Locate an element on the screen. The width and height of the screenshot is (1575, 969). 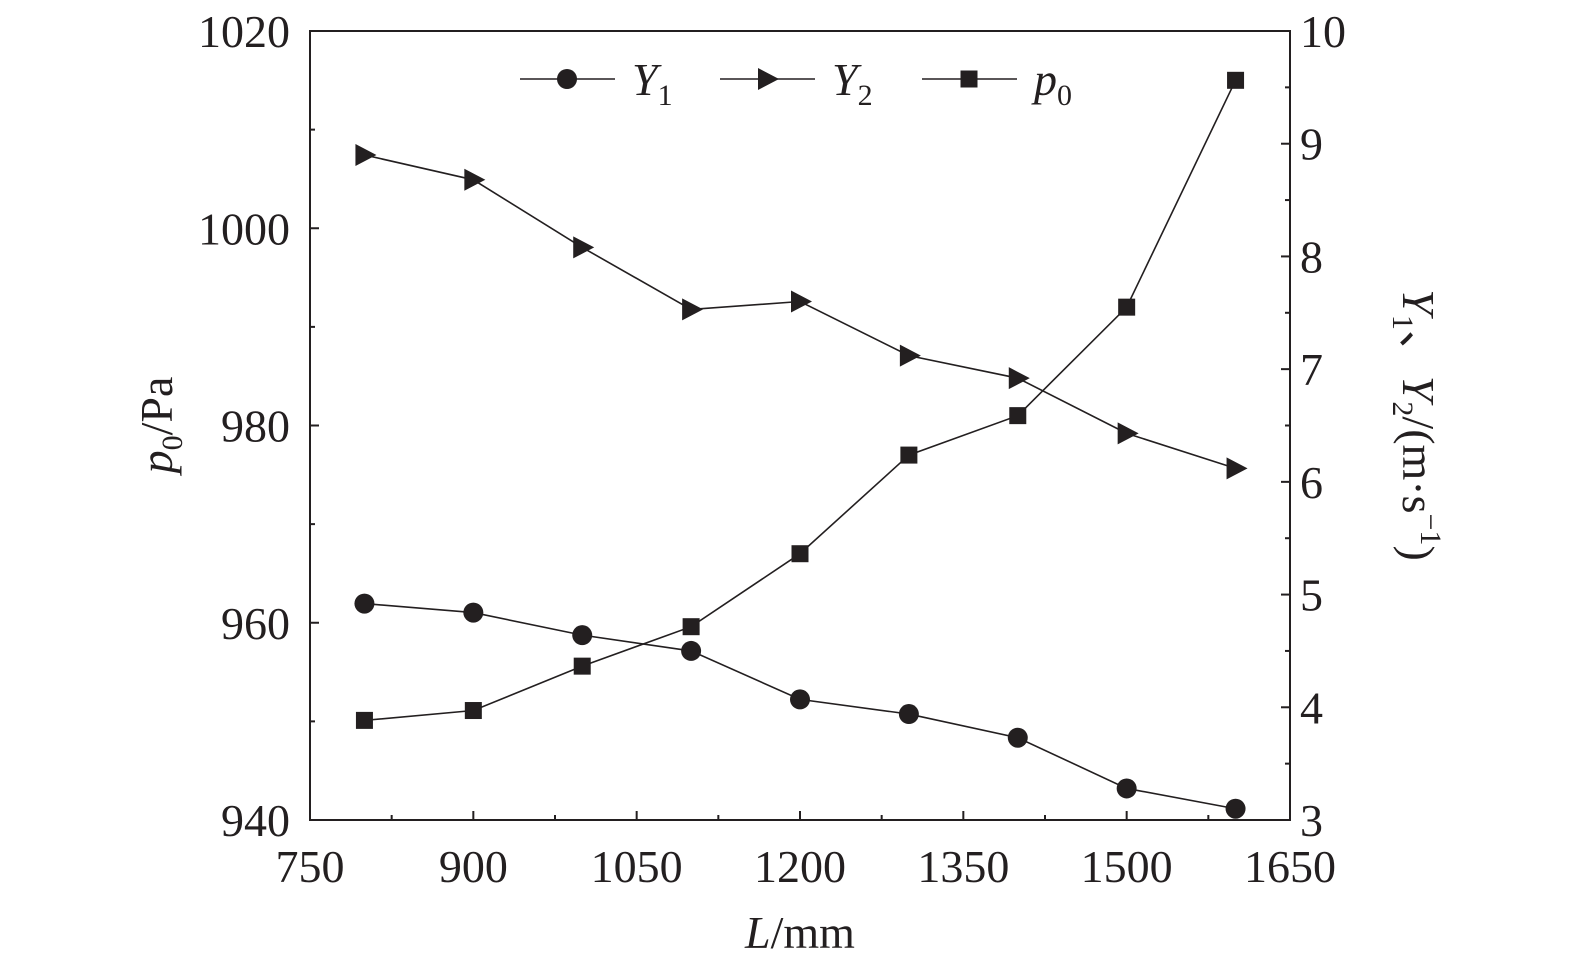
left-y-tick-label: 1000 is located at coordinates (244, 228).